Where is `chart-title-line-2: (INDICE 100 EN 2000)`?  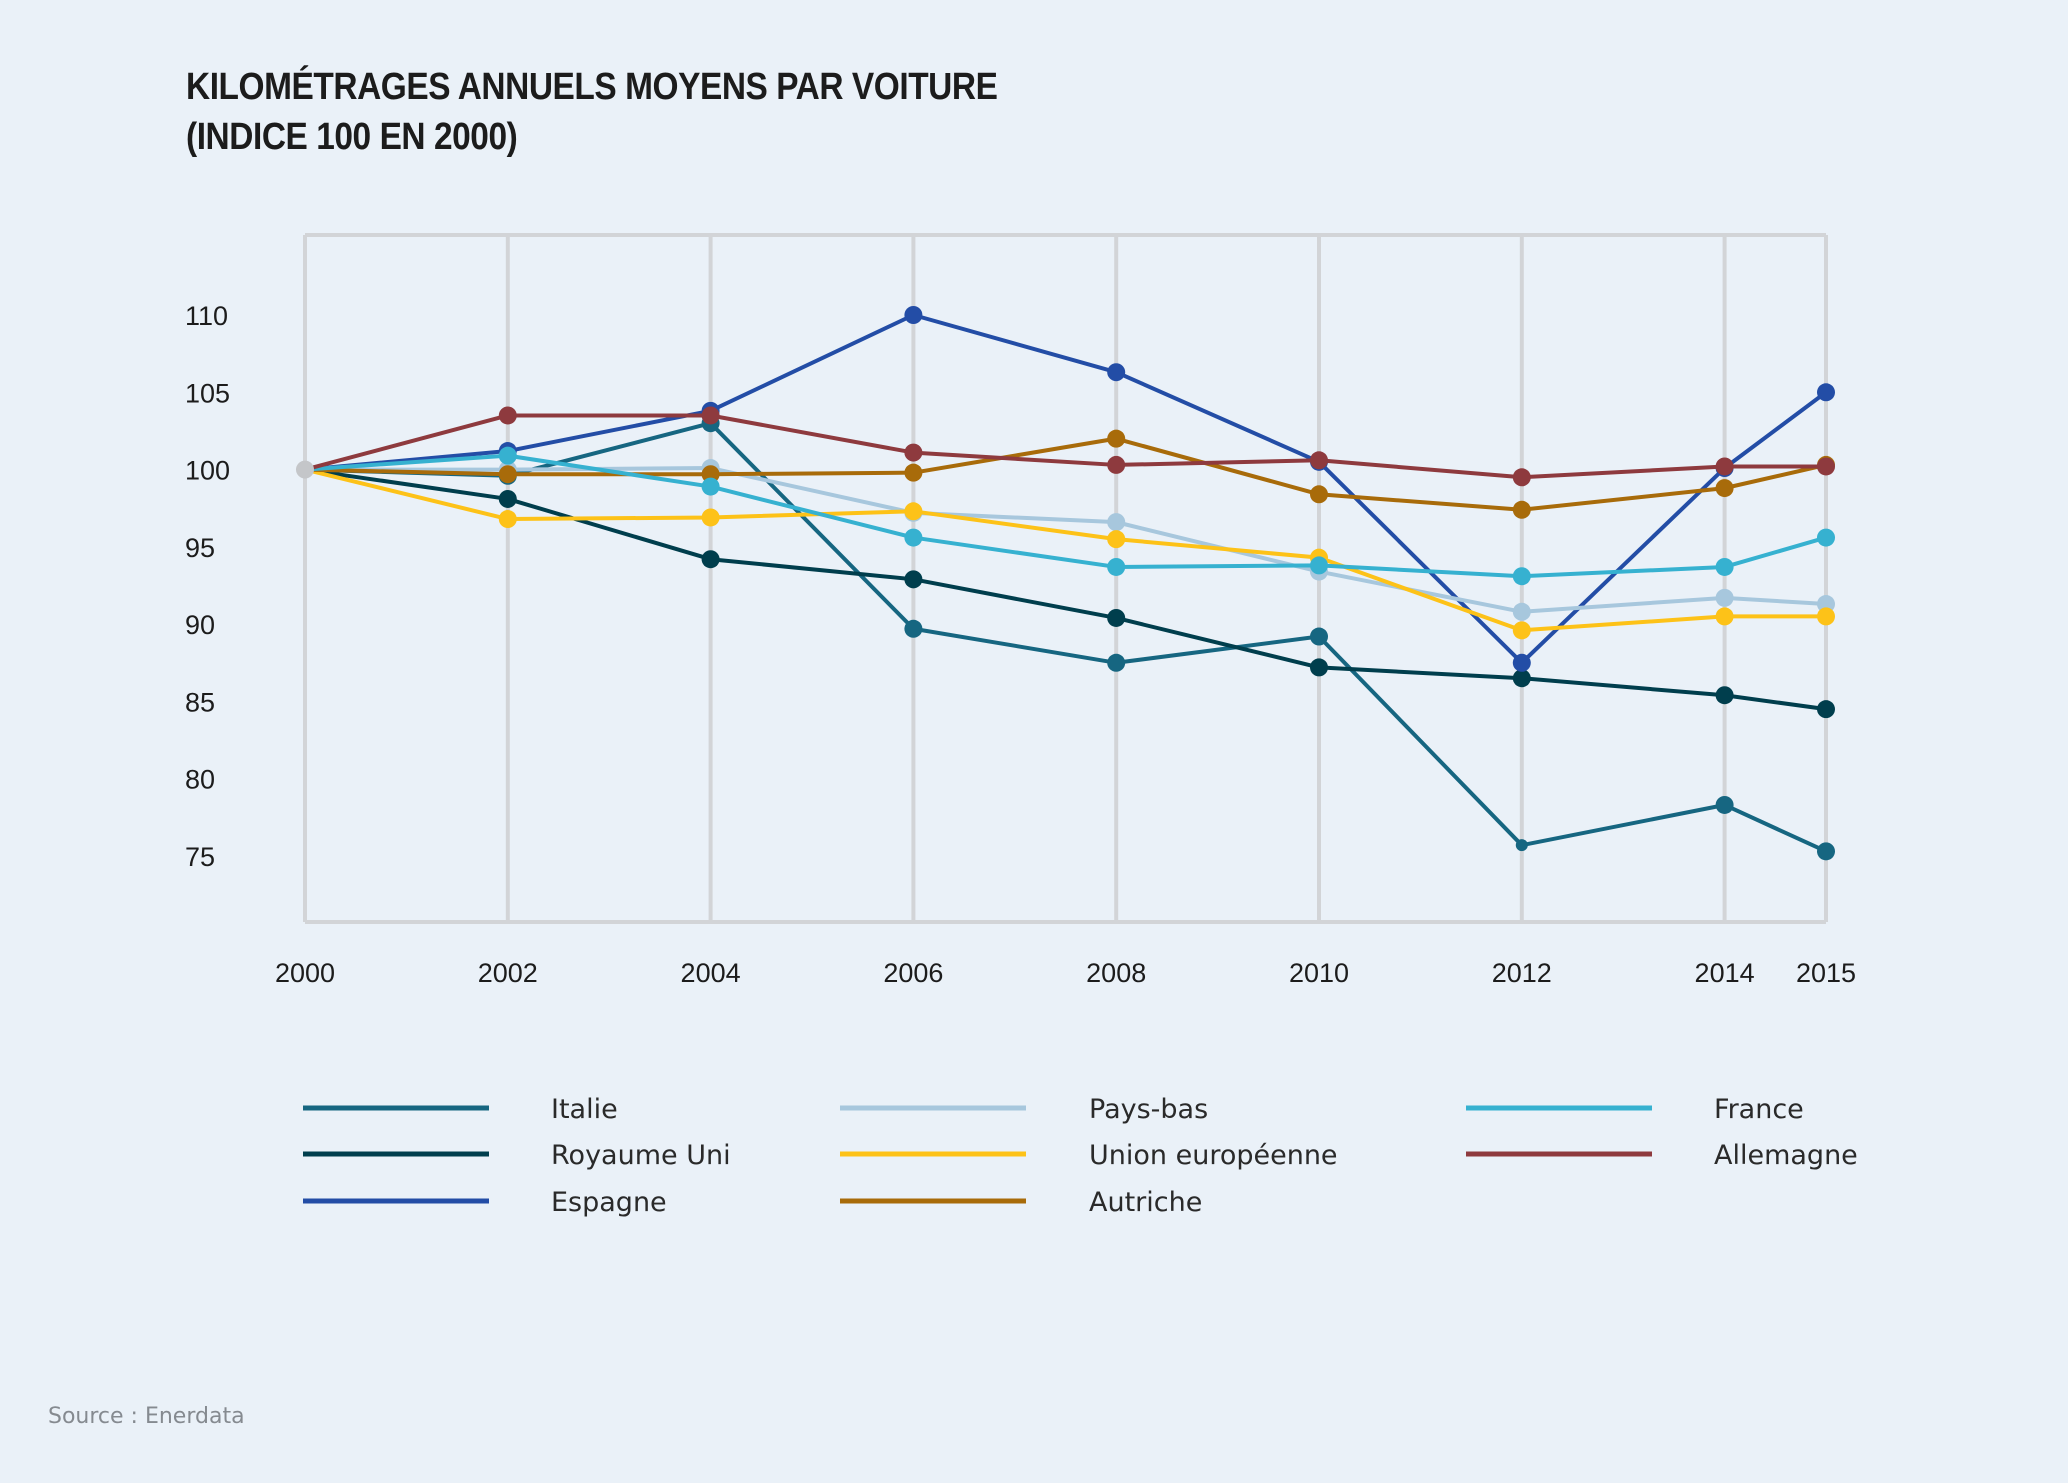 chart-title-line-2: (INDICE 100 EN 2000) is located at coordinates (352, 137).